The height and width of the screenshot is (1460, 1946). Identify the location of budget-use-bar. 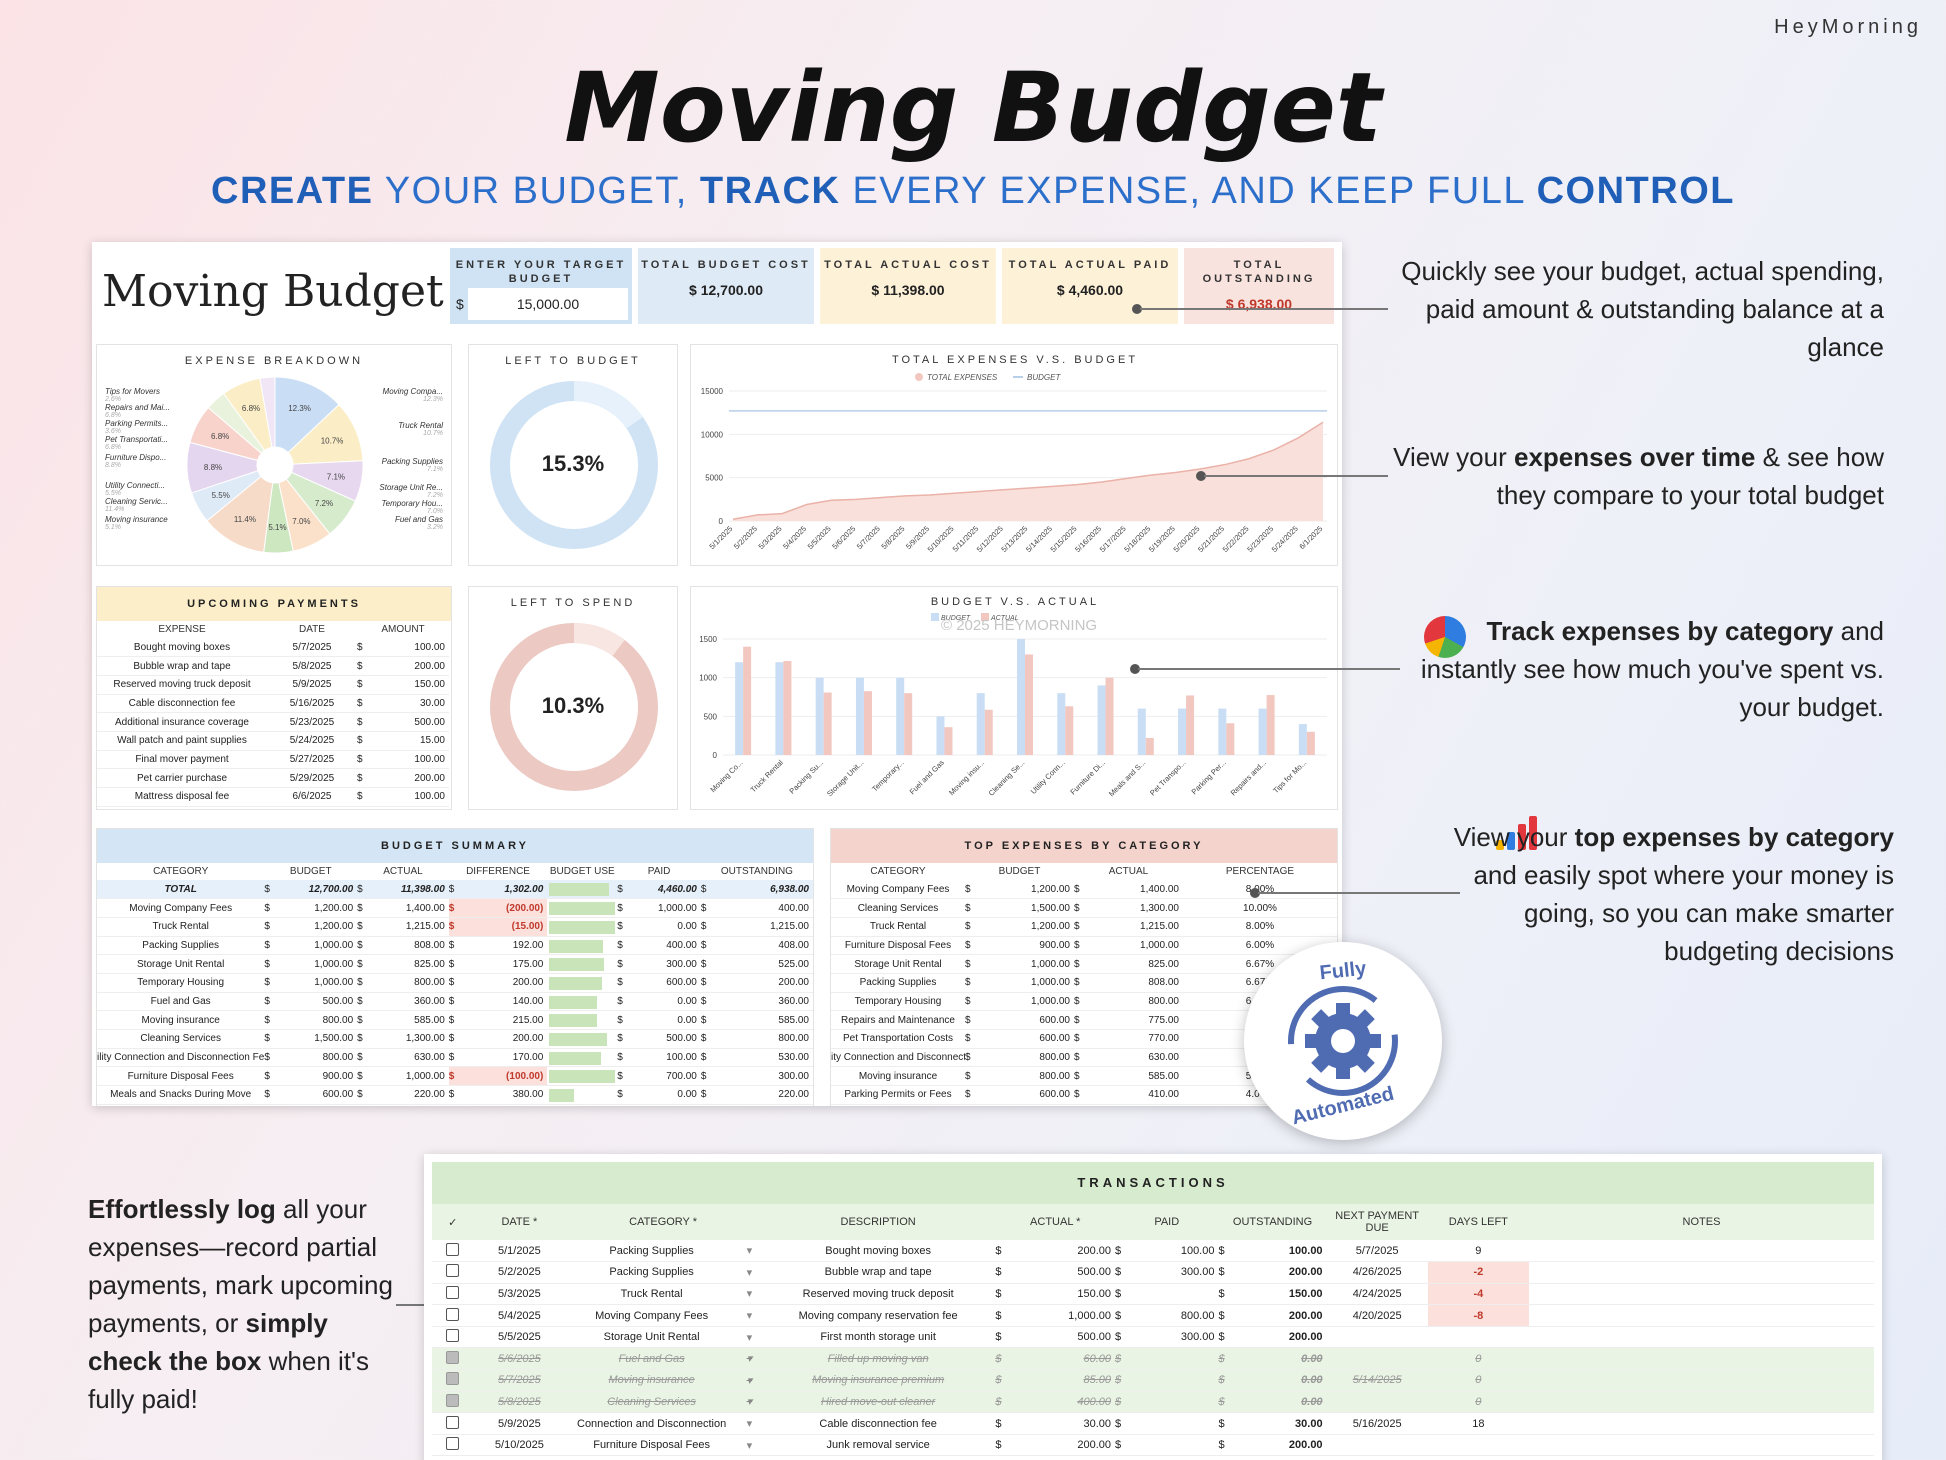
(582, 890).